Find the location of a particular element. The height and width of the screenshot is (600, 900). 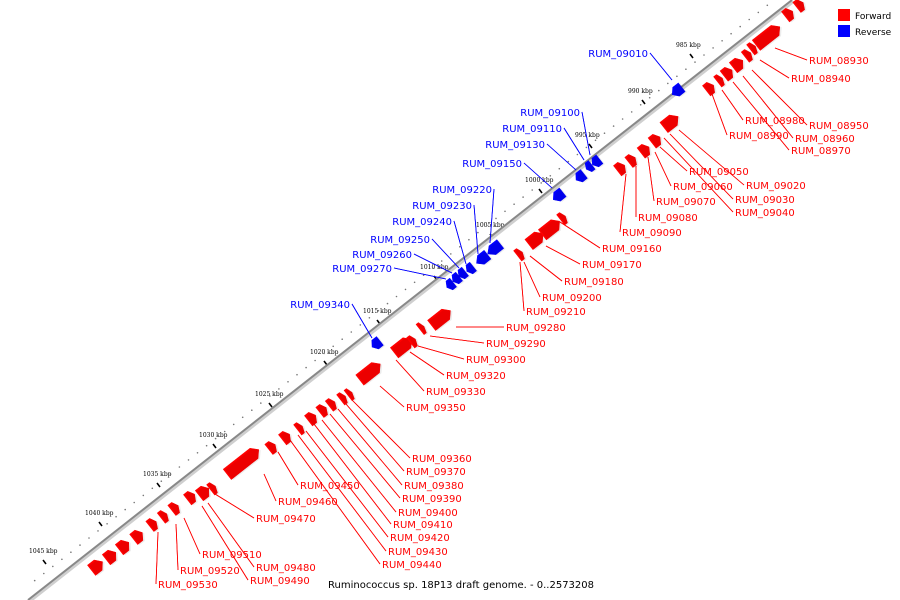

gene-label: RUM_09070 is located at coordinates (686, 202).